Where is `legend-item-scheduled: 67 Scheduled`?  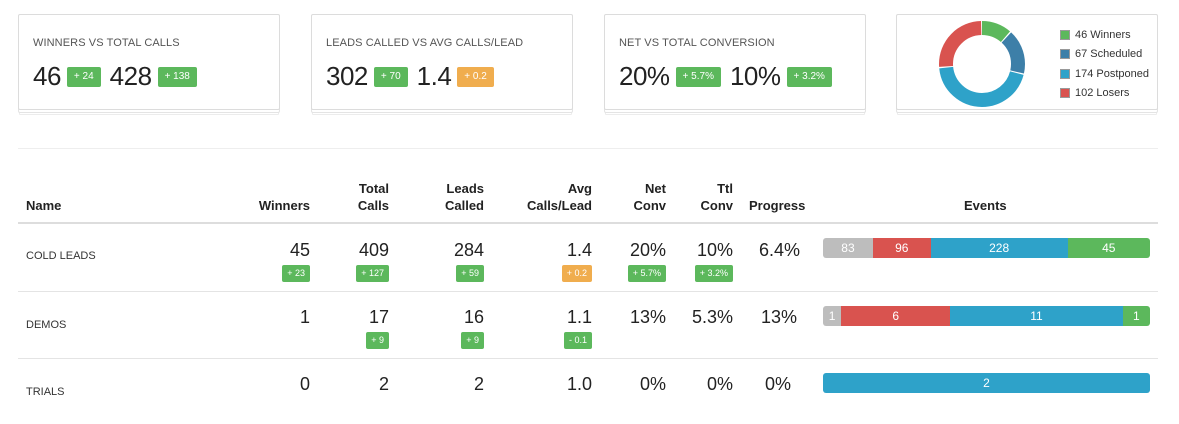 legend-item-scheduled: 67 Scheduled is located at coordinates (1104, 55).